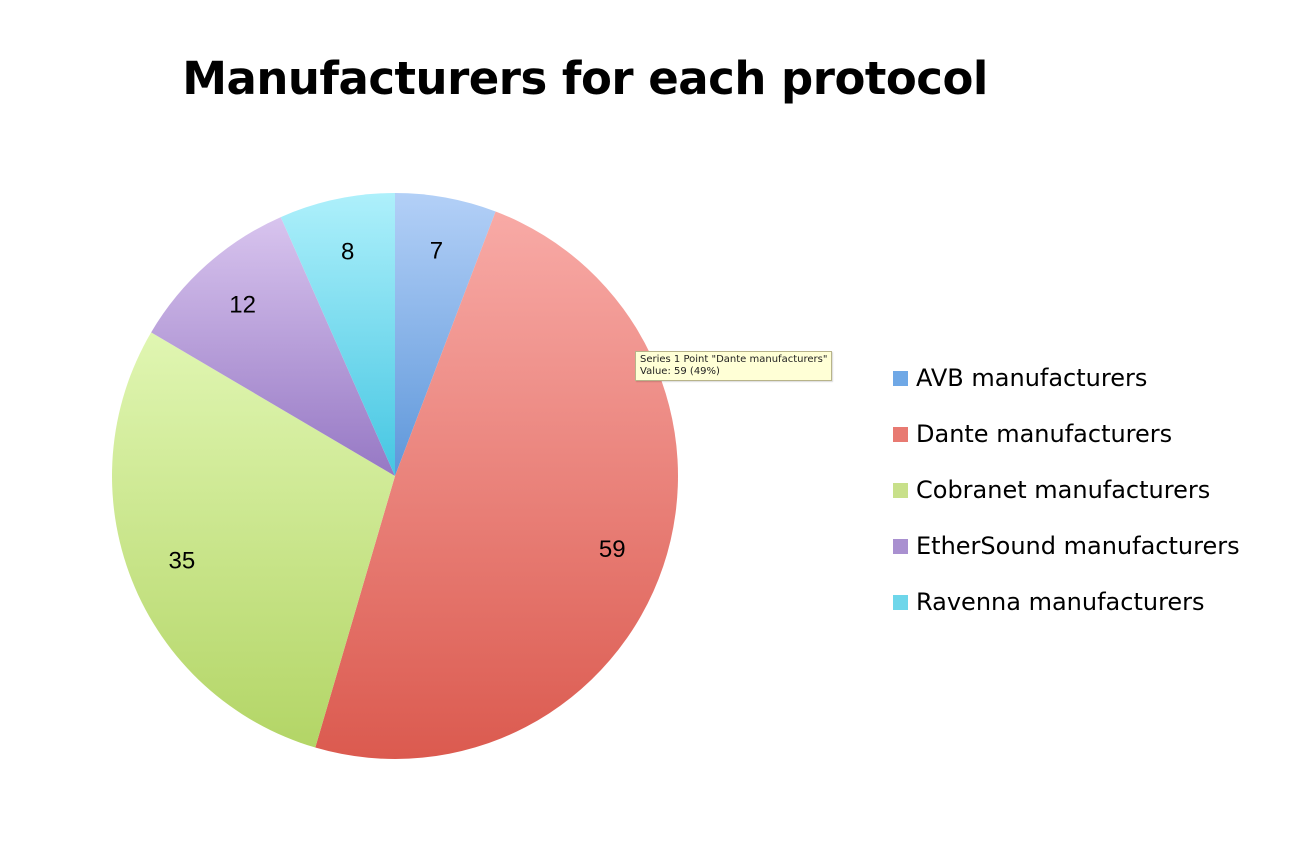  Describe the element at coordinates (612, 549) in the screenshot. I see `data-label-dante: 59` at that location.